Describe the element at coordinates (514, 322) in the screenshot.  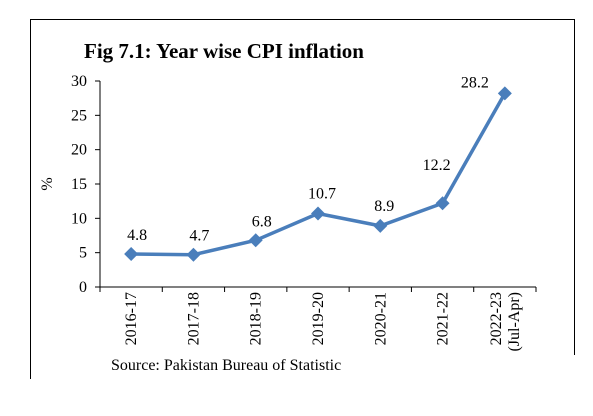
I see `x-tick-label: (Jul-Apr)` at that location.